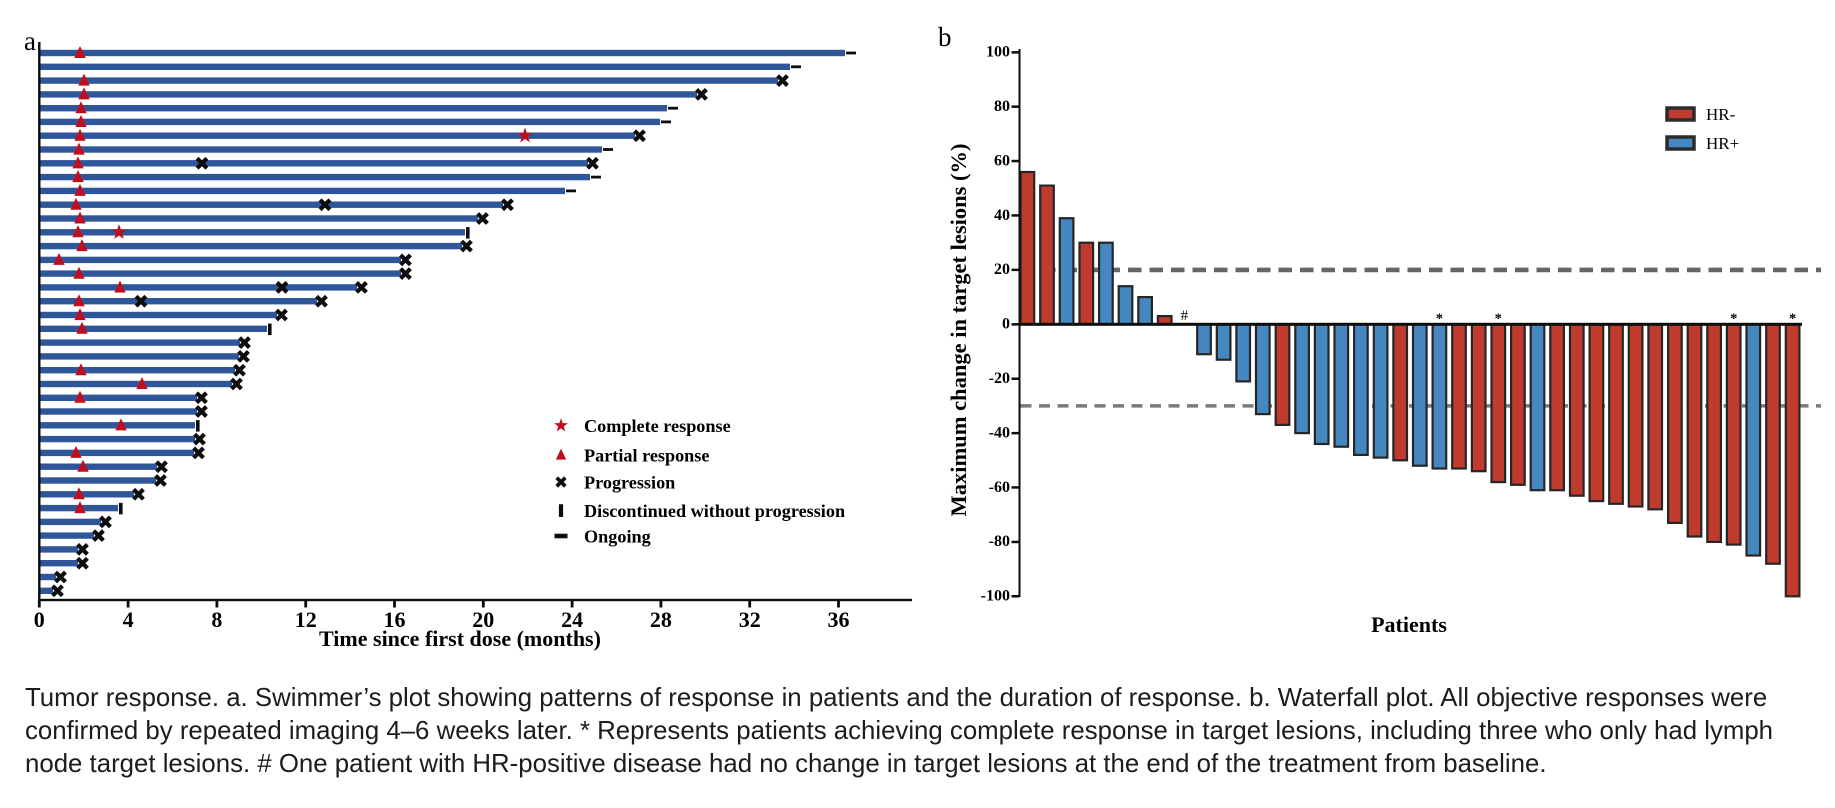  I want to click on svg-text: 4, so click(128, 619).